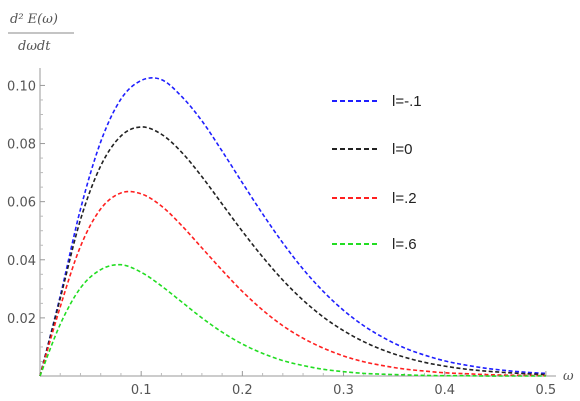 This screenshot has width=580, height=401. I want to click on legend-label-l-0: l=0, so click(402, 149).